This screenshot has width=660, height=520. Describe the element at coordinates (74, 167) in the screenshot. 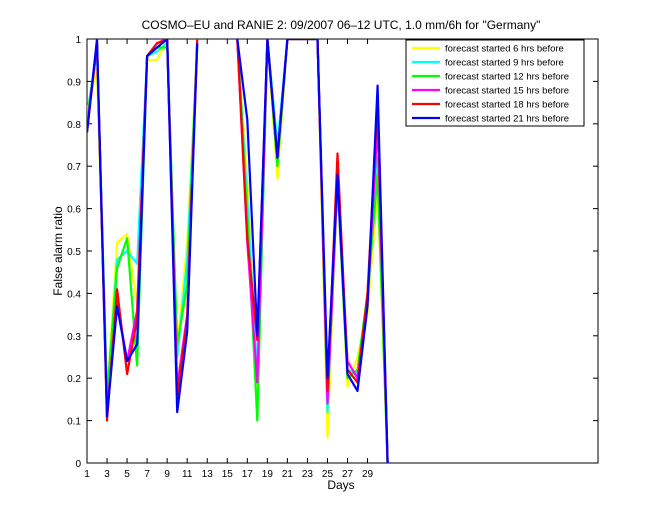

I see `y-tick-label: 0.7` at that location.